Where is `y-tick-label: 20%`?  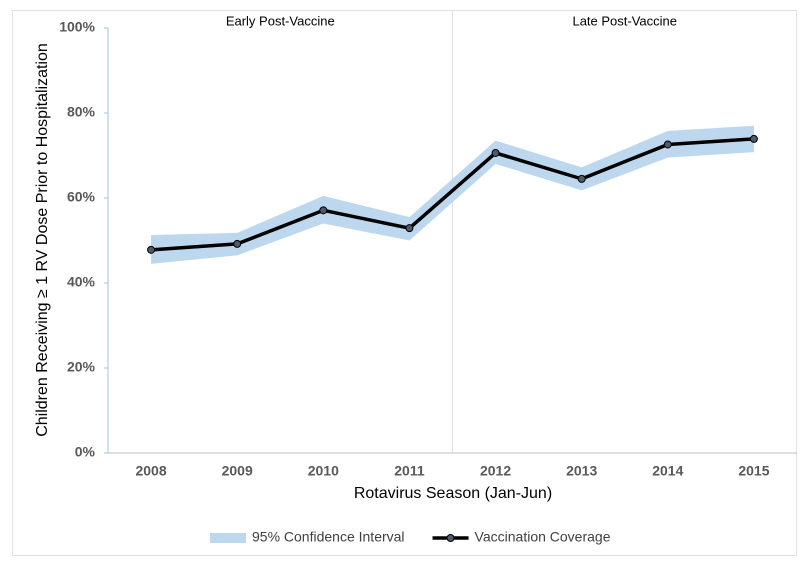
y-tick-label: 20% is located at coordinates (81, 367).